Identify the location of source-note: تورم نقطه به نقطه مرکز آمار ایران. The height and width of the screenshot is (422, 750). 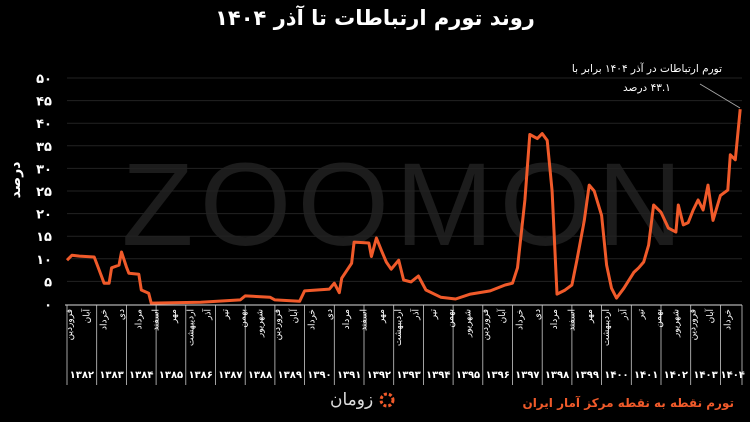
(628, 403).